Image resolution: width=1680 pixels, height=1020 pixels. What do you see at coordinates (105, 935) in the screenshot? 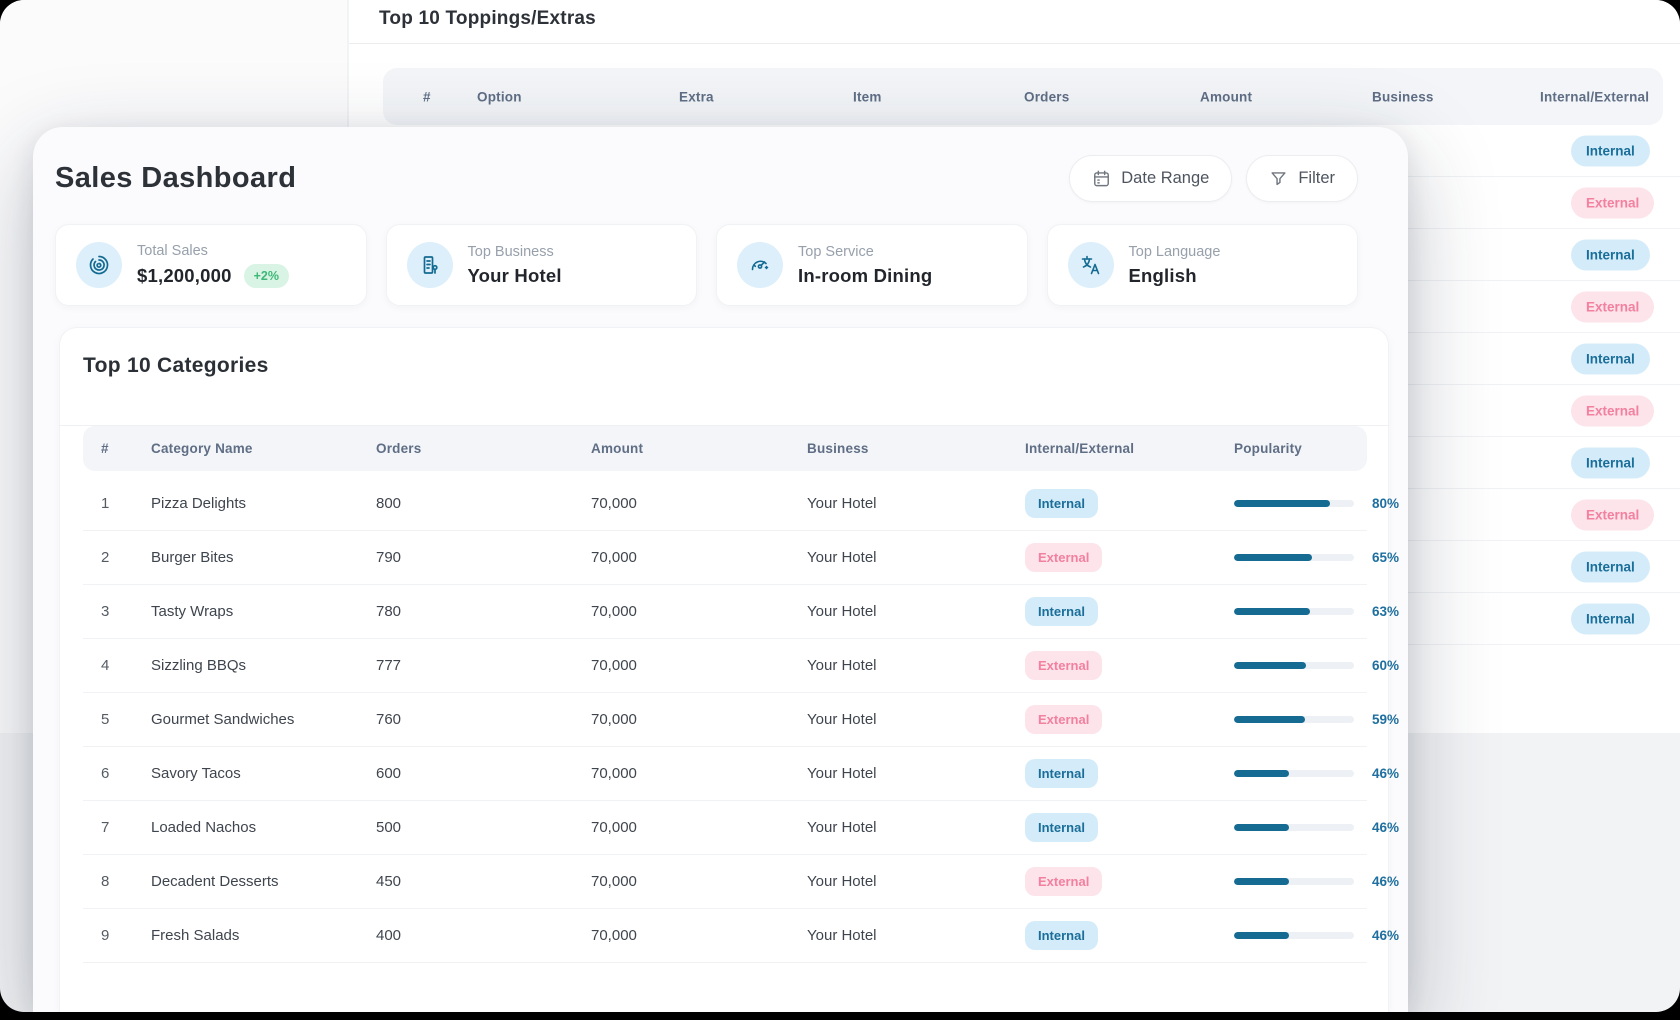
I see `row-index: 9` at bounding box center [105, 935].